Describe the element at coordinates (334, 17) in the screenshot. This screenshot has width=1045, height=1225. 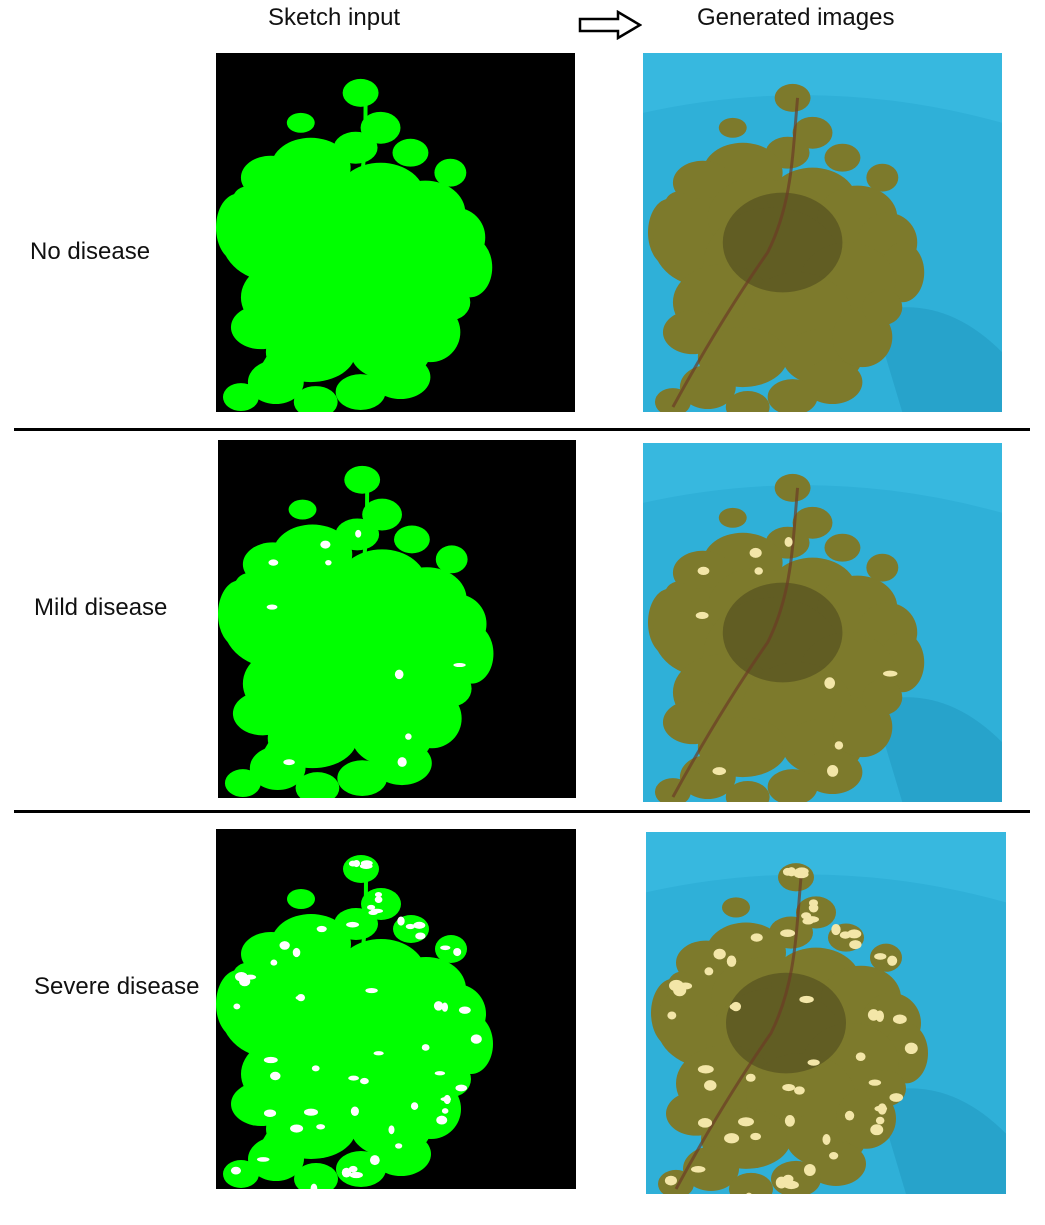
I see `sketch-input-header: Sketch input` at that location.